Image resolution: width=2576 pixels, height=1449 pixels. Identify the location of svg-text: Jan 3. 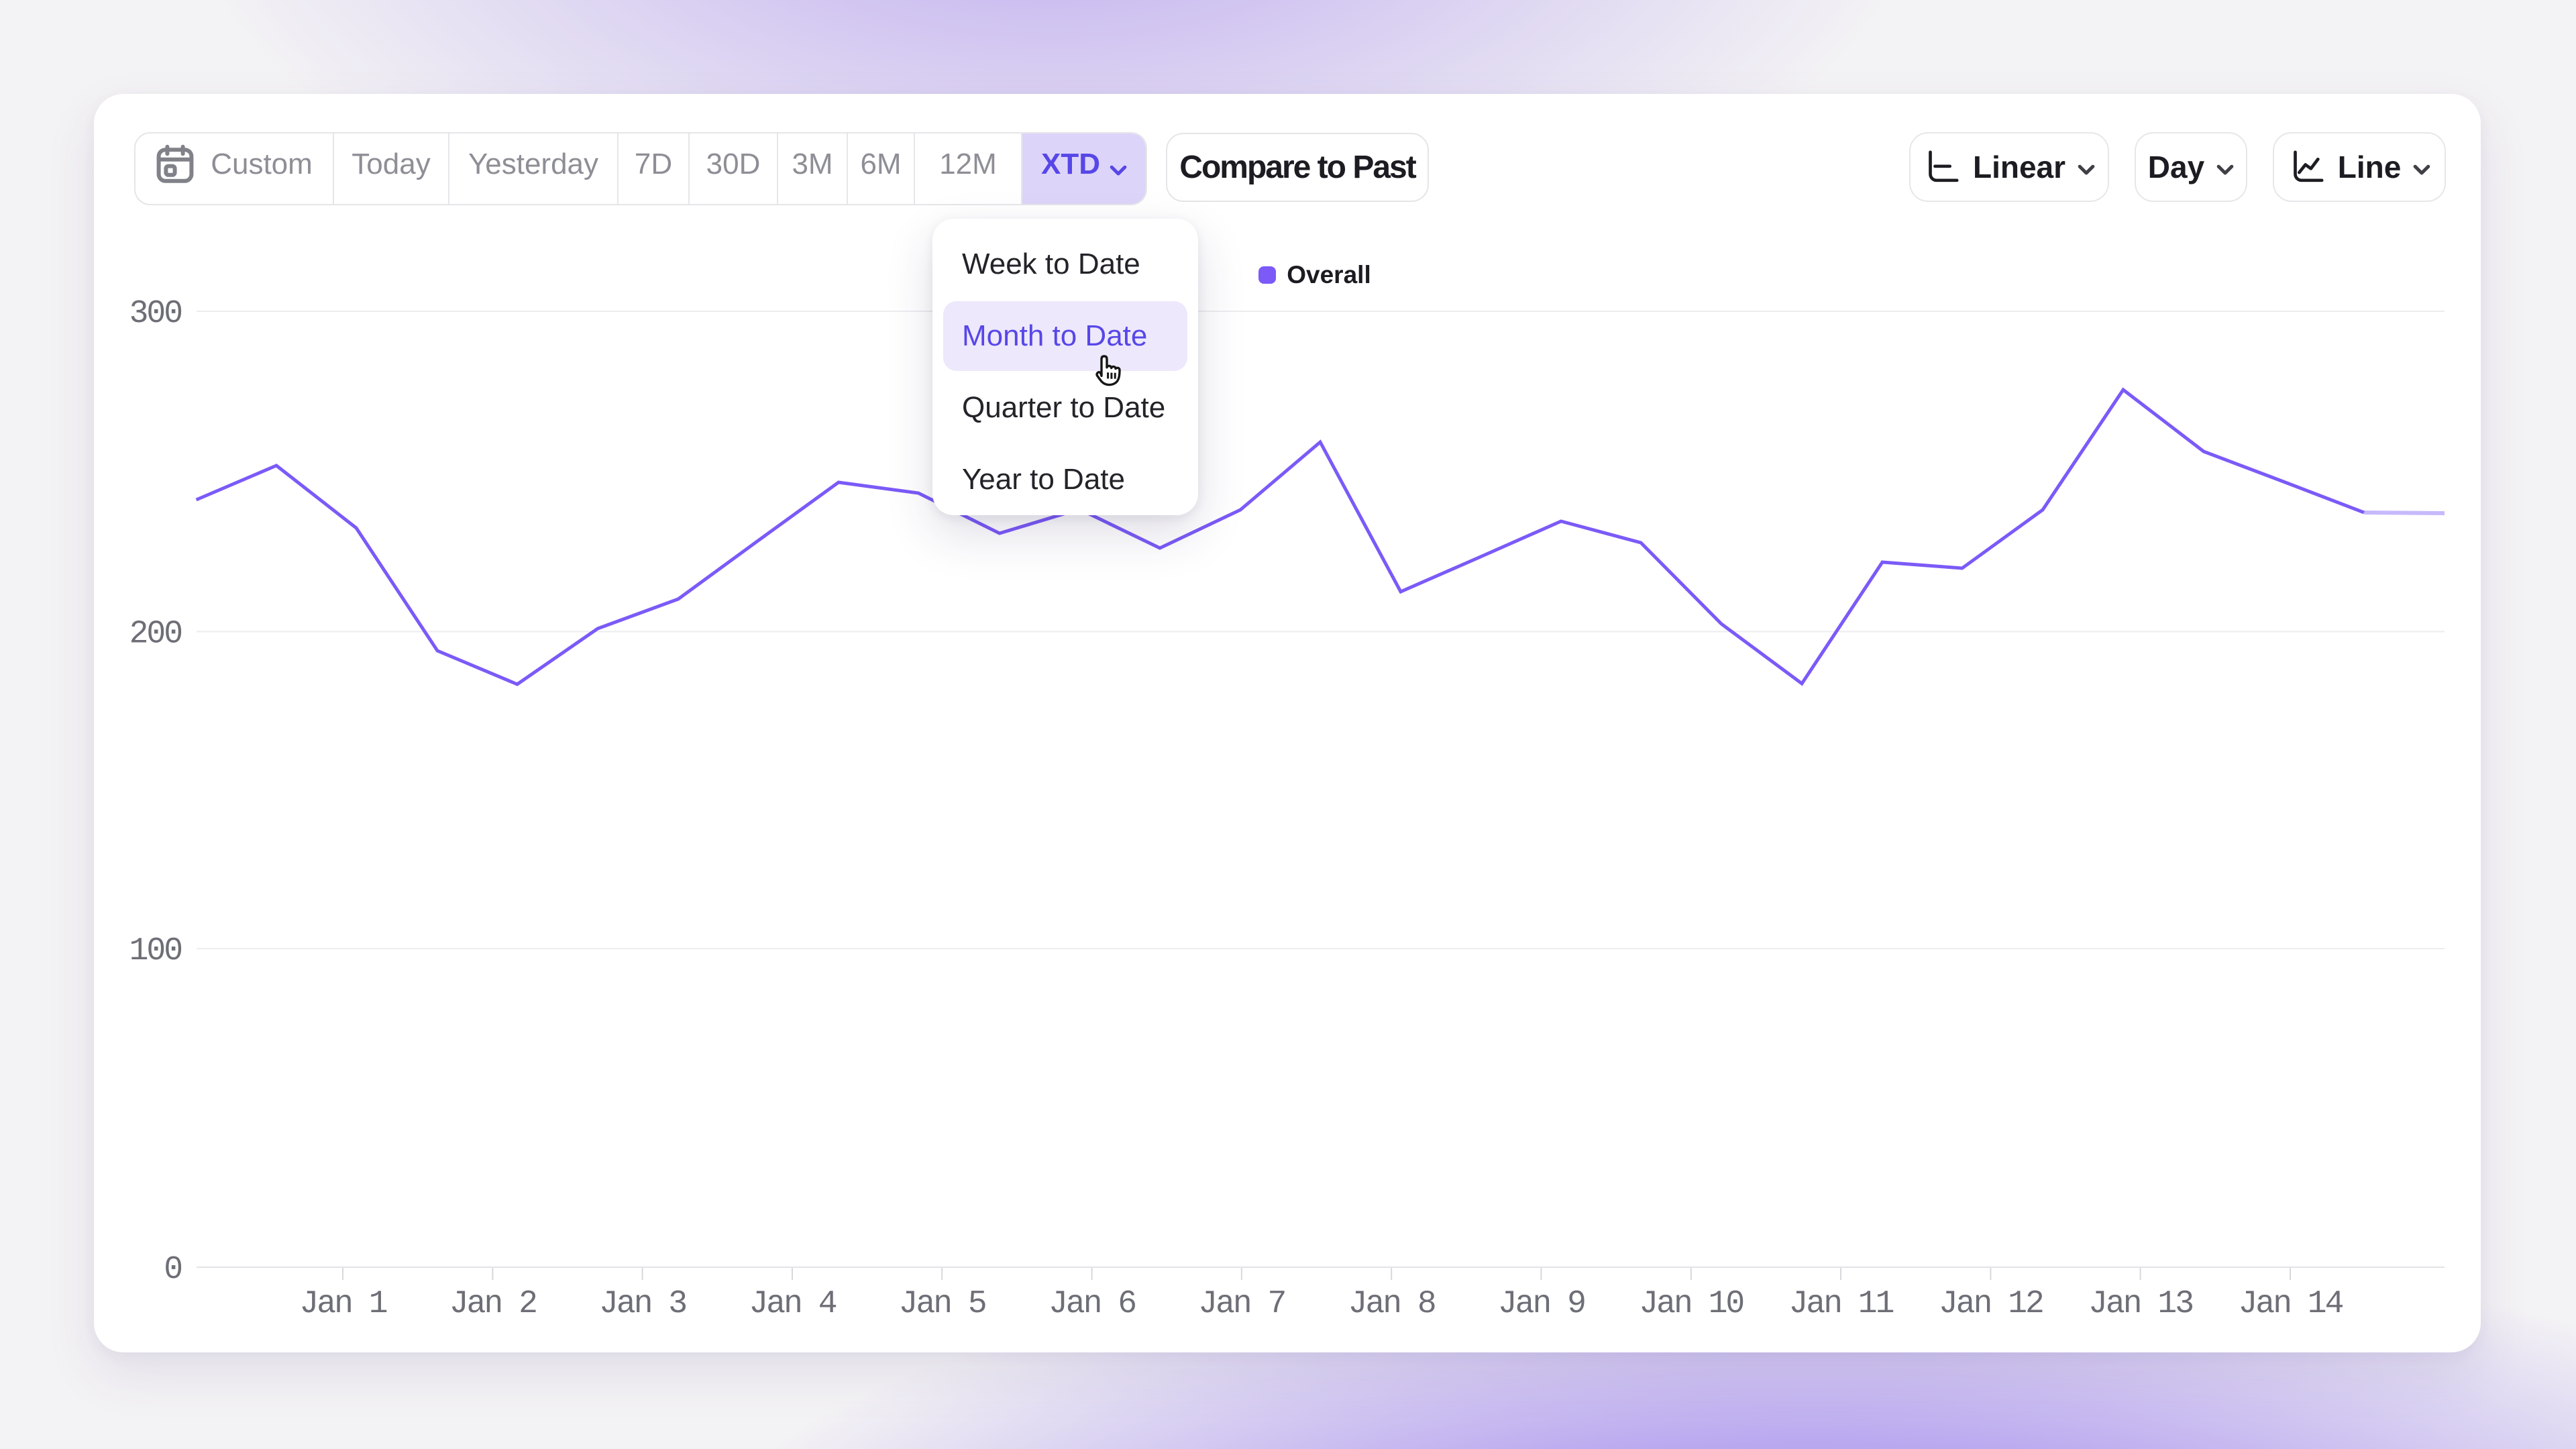
(642, 1304).